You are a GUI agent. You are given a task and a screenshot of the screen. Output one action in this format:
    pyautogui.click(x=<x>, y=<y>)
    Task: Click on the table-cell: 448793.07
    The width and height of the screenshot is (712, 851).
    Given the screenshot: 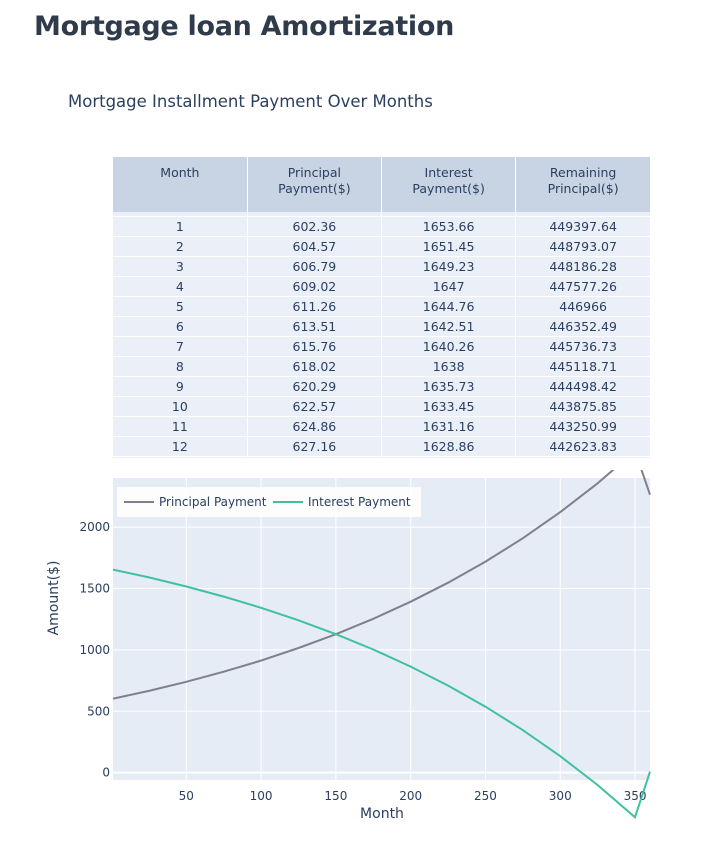 What is the action you would take?
    pyautogui.click(x=582, y=246)
    